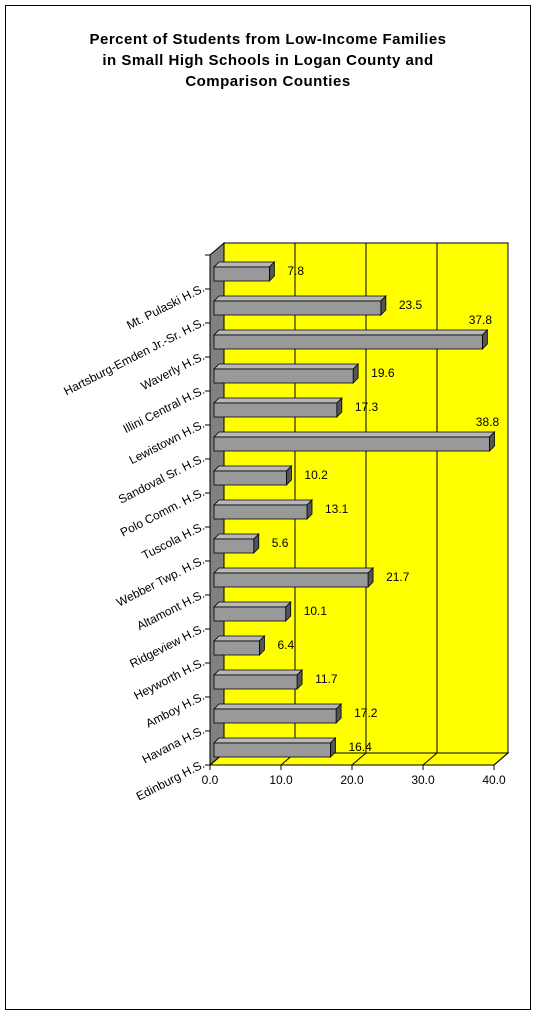 This screenshot has height=1016, width=538. I want to click on value-label: 17.2, so click(366, 713).